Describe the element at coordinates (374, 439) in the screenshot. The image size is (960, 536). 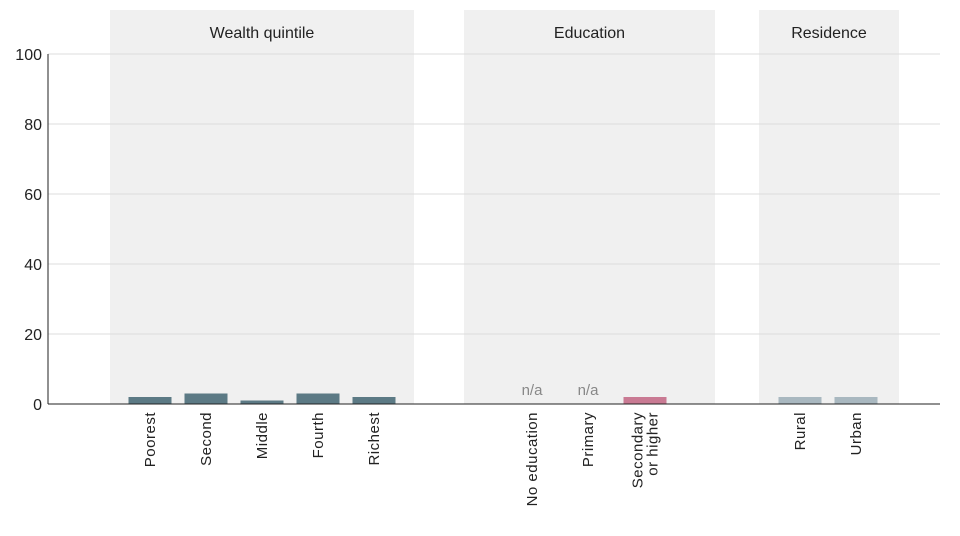
I see `x-tick-label: Richest` at that location.